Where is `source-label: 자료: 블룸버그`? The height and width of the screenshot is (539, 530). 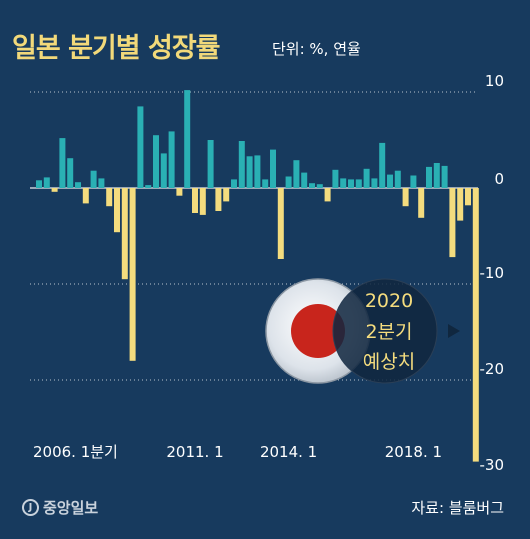
source-label: 자료: 블룸버그 is located at coordinates (457, 508).